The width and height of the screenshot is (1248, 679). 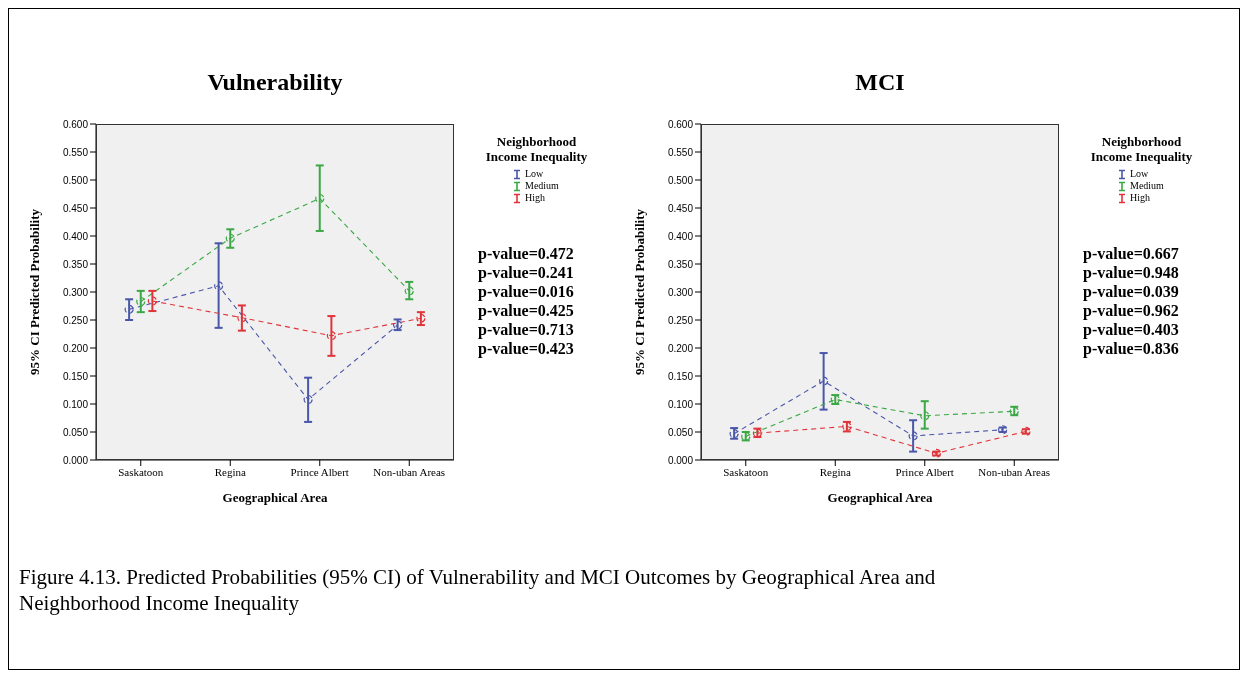 What do you see at coordinates (526, 272) in the screenshot?
I see `text: p-value=0.241` at bounding box center [526, 272].